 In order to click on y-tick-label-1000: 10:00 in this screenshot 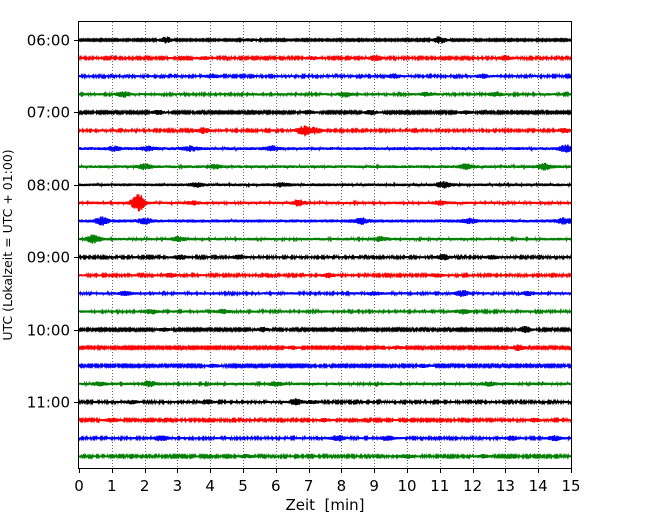, I will do `click(48, 331)`.